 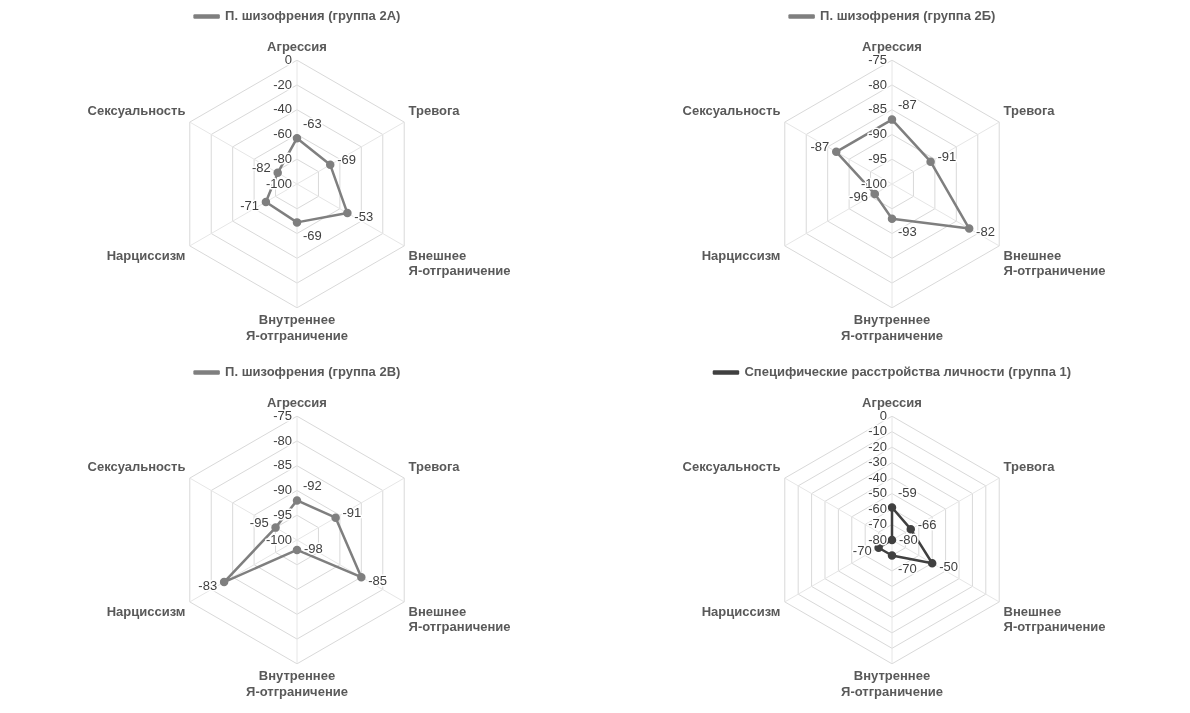 I want to click on data-label: -80, so click(x=908, y=539).